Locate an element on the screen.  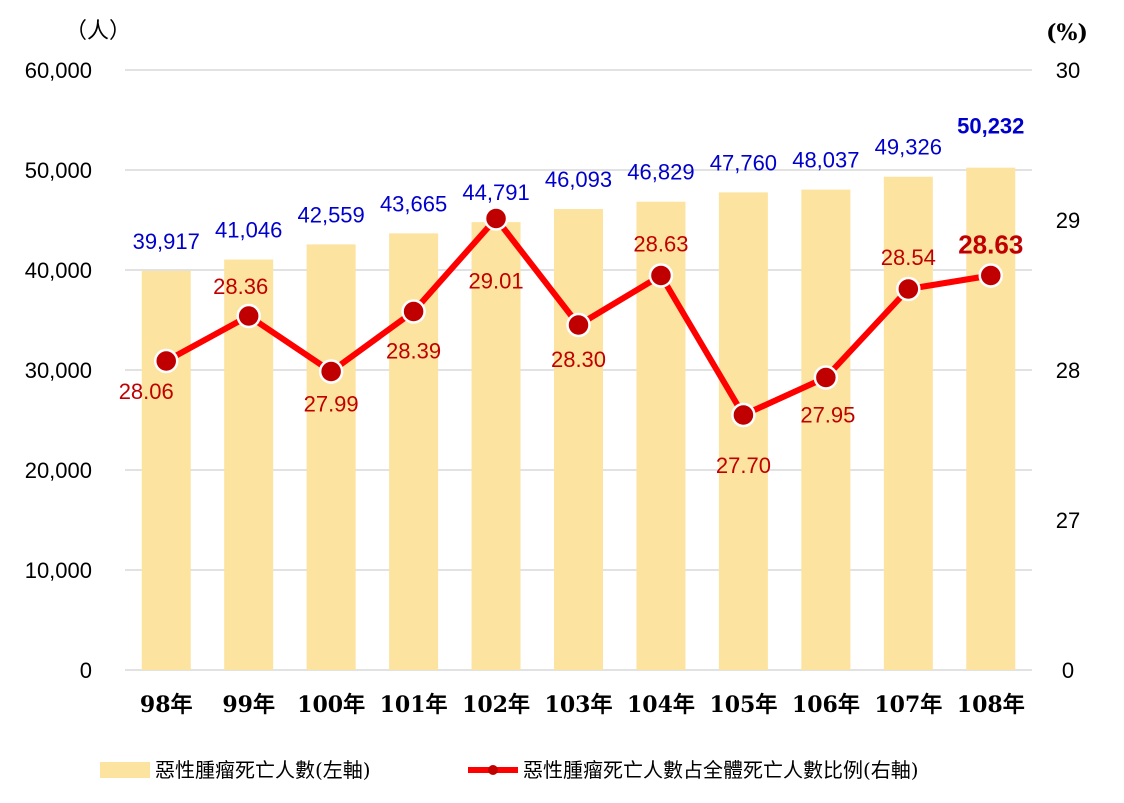
legend-label-bar: 惡性腫瘤死亡人數(左軸) is located at coordinates (263, 770).